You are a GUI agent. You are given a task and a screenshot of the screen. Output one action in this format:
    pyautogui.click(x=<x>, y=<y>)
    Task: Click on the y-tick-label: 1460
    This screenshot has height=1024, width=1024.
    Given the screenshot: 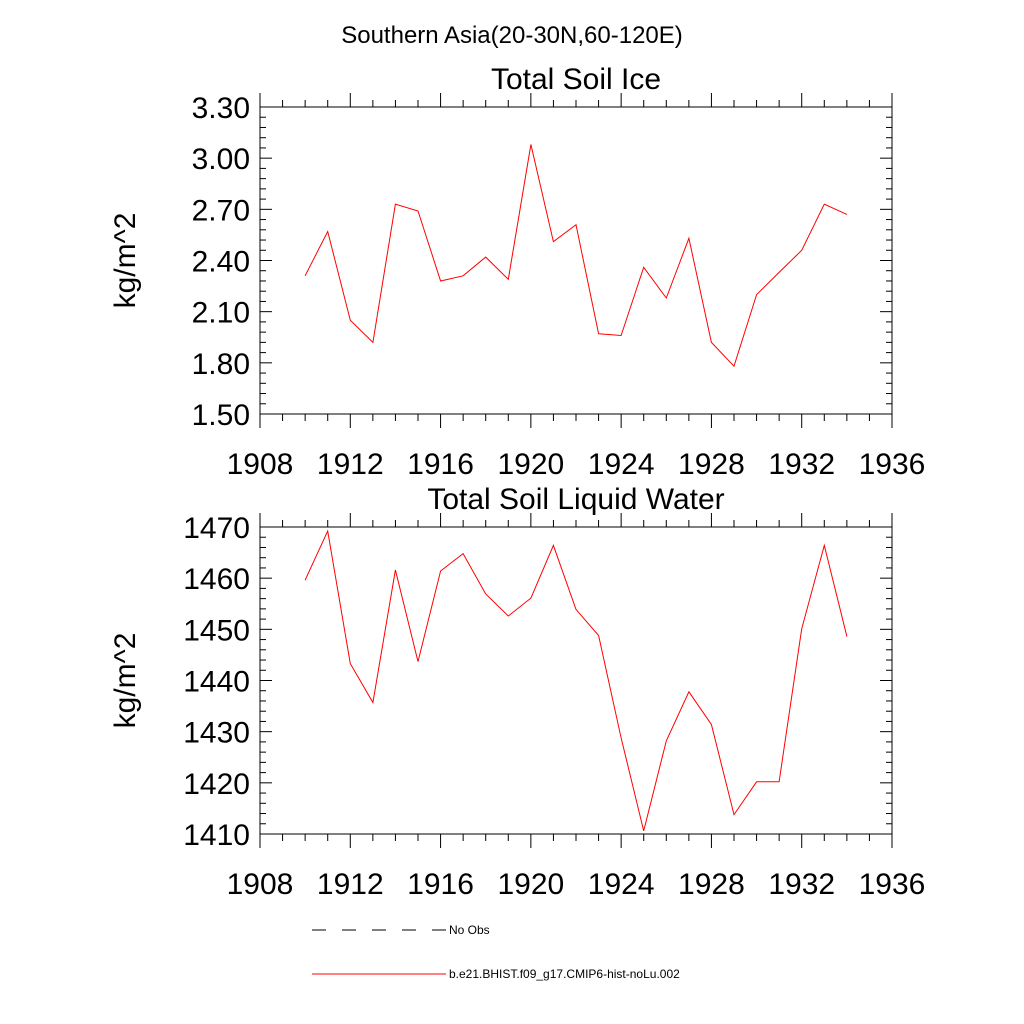 What is the action you would take?
    pyautogui.click(x=216, y=579)
    